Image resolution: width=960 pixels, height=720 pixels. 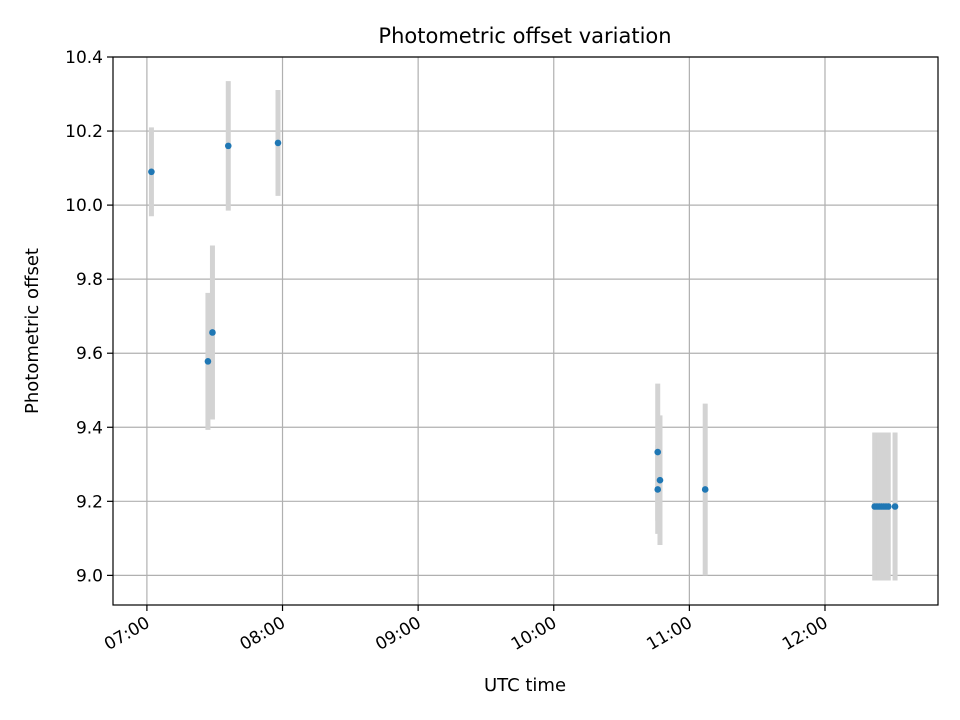 I want to click on y-tick-label: 9.4, so click(x=89, y=428).